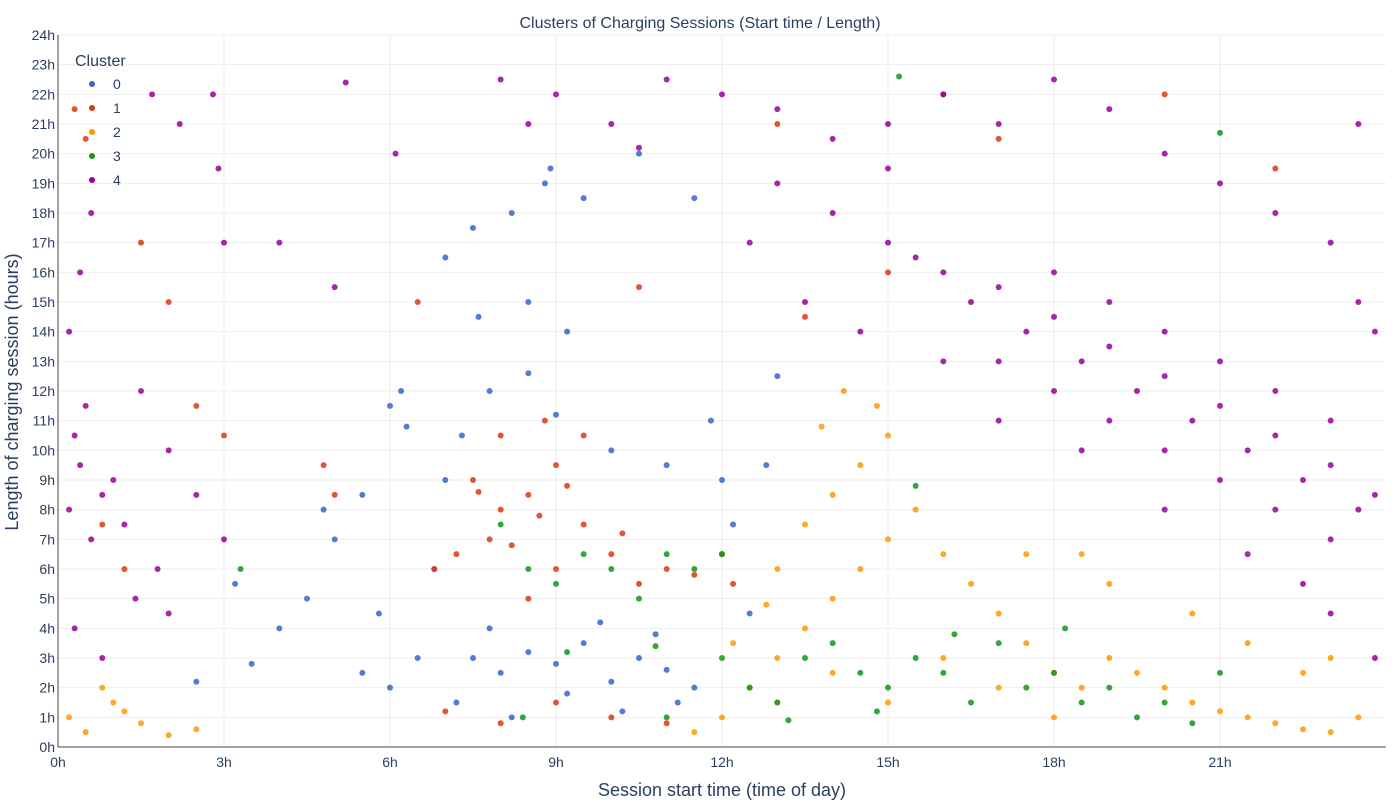 This screenshot has width=1400, height=800. I want to click on y-tick-label: 16h, so click(43, 272).